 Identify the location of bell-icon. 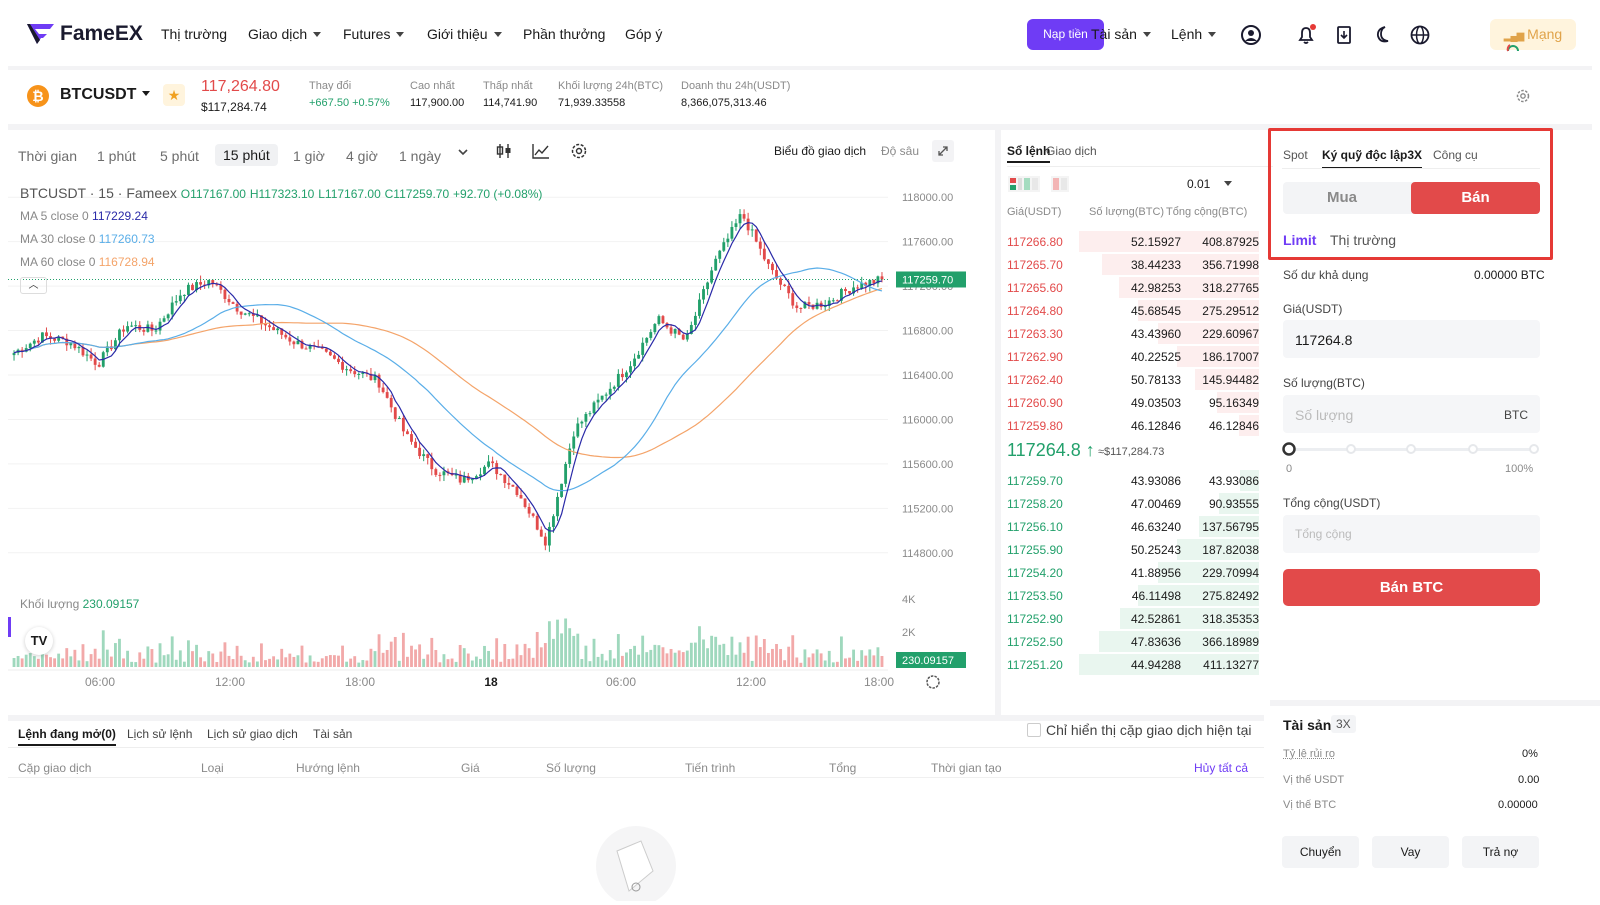
(1306, 35).